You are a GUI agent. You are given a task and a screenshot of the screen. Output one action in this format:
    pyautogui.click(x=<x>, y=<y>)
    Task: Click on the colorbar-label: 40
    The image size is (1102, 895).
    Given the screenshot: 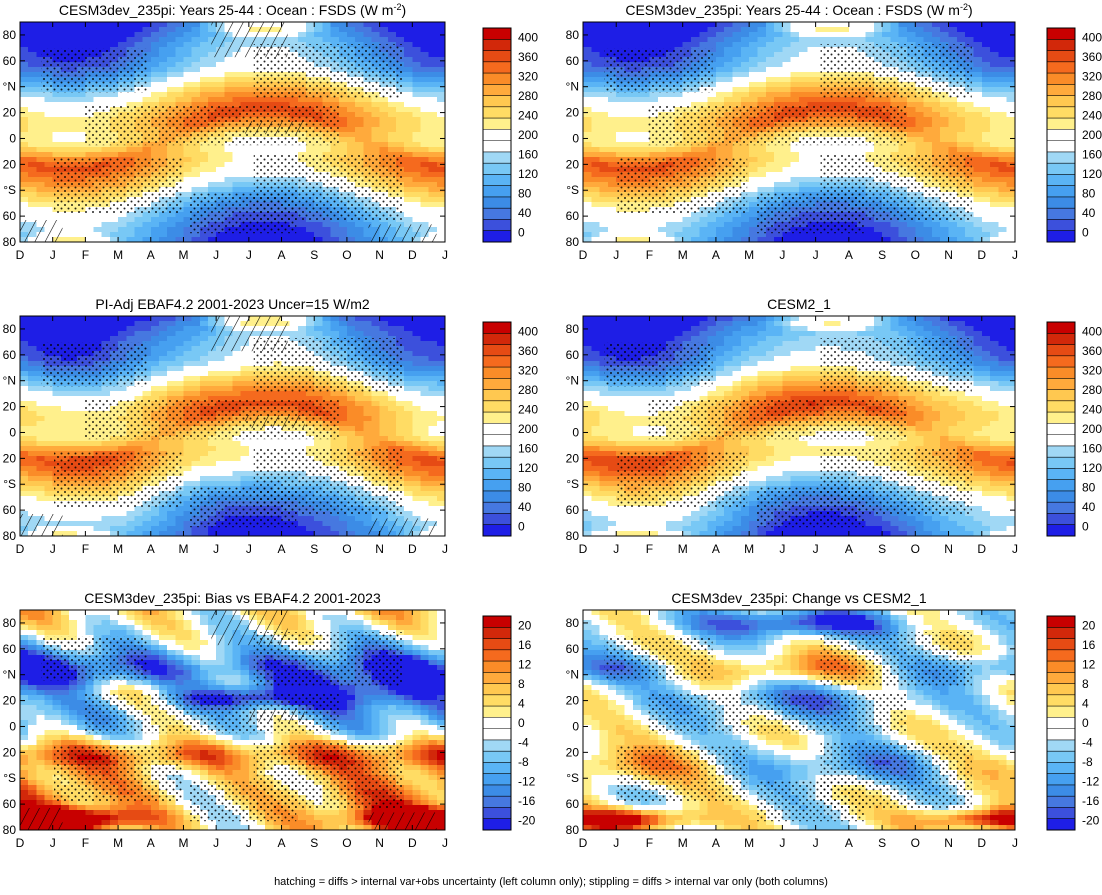 What is the action you would take?
    pyautogui.click(x=525, y=213)
    